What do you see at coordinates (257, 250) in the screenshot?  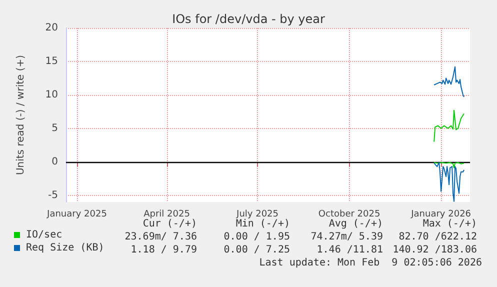 I see `text: 0.00 / 7.25` at bounding box center [257, 250].